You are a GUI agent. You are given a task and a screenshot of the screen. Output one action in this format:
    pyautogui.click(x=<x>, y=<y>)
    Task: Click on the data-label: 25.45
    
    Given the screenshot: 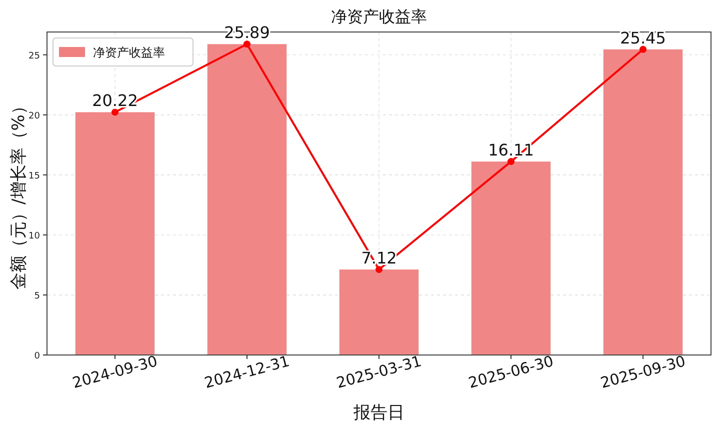 What is the action you would take?
    pyautogui.click(x=643, y=38)
    